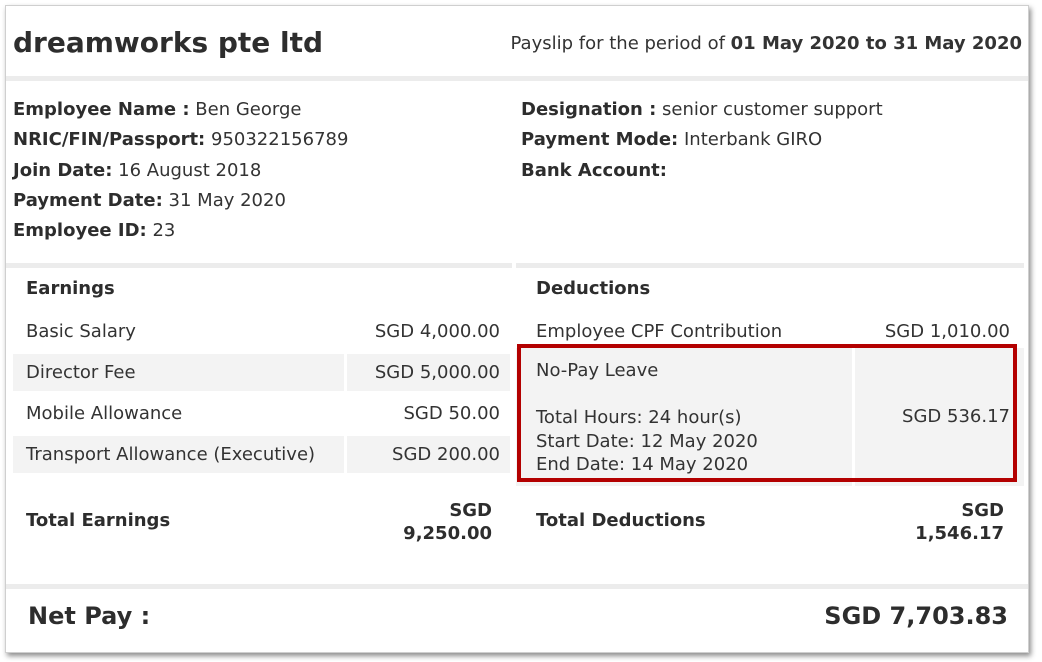  Describe the element at coordinates (261, 331) in the screenshot. I see `earning-row: Basic Salary SGD 4,000.00` at that location.